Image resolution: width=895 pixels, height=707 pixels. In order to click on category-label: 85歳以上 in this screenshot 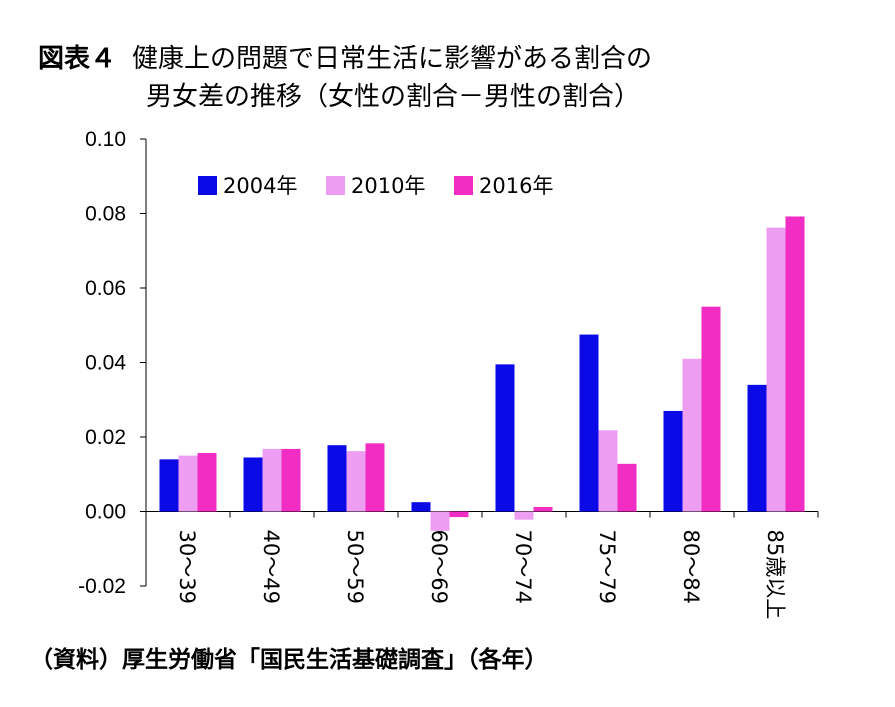, I will do `click(775, 575)`.